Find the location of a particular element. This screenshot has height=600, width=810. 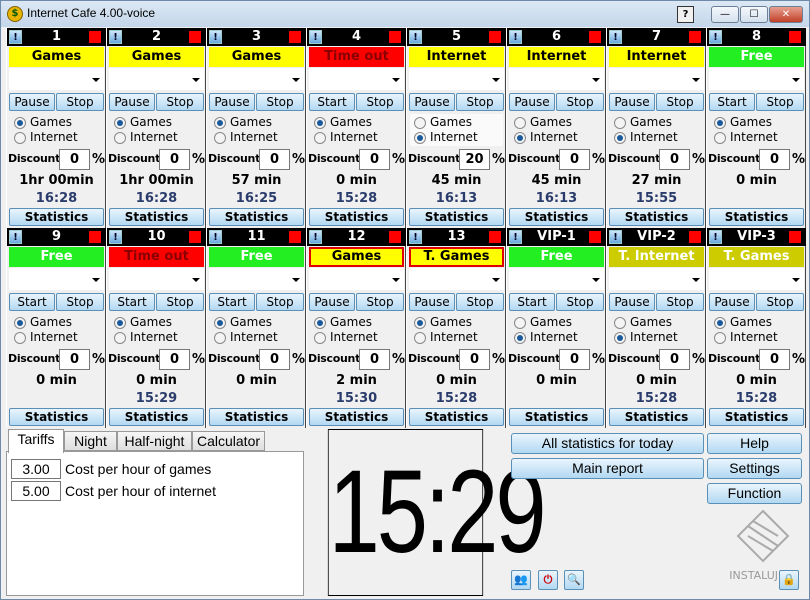

help-button: ? is located at coordinates (685, 14).